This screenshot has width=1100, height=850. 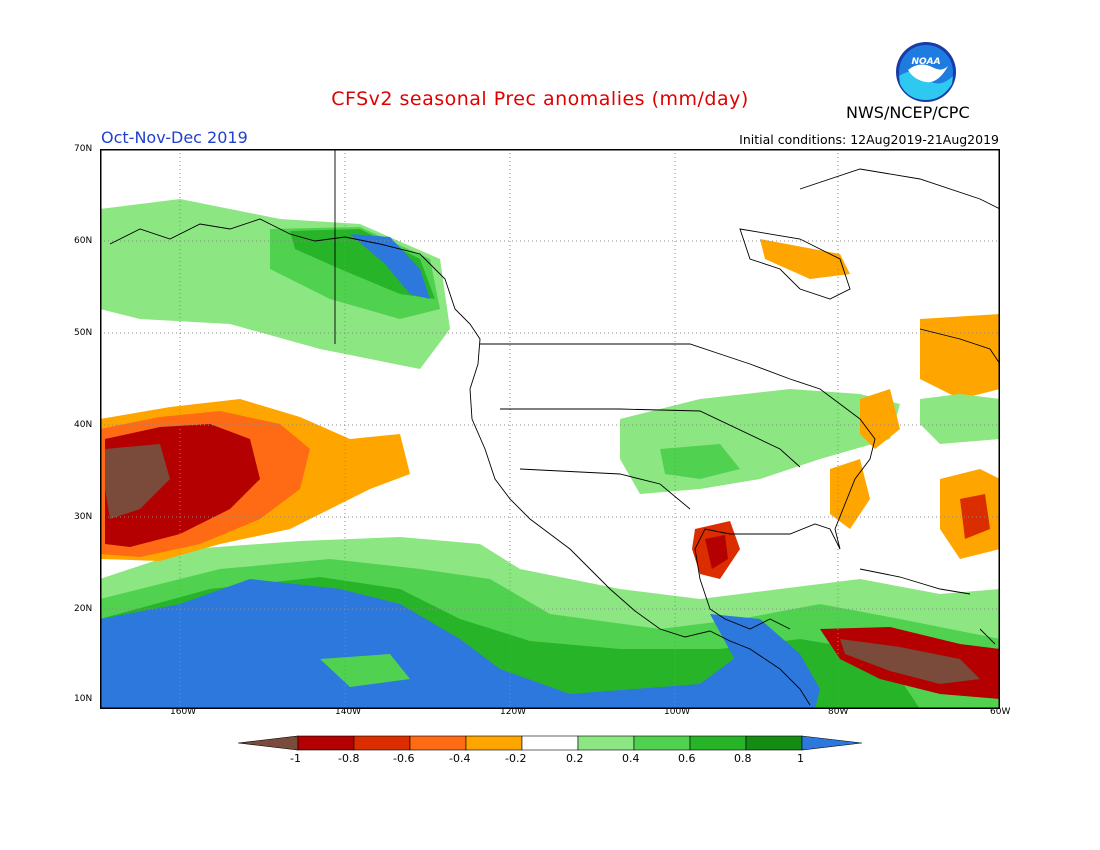 I want to click on legend-tick: 0.2, so click(x=575, y=758).